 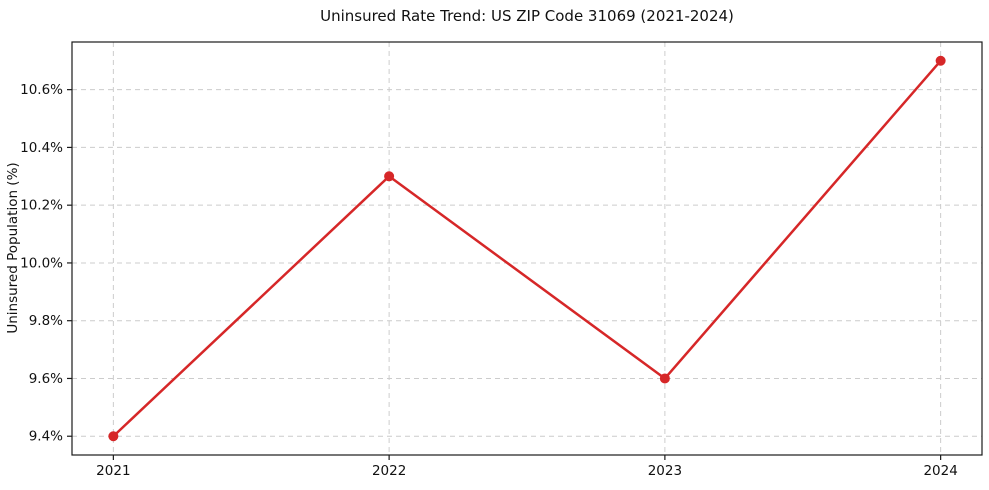 I want to click on y-tick-label: 9.4%, so click(x=46, y=437).